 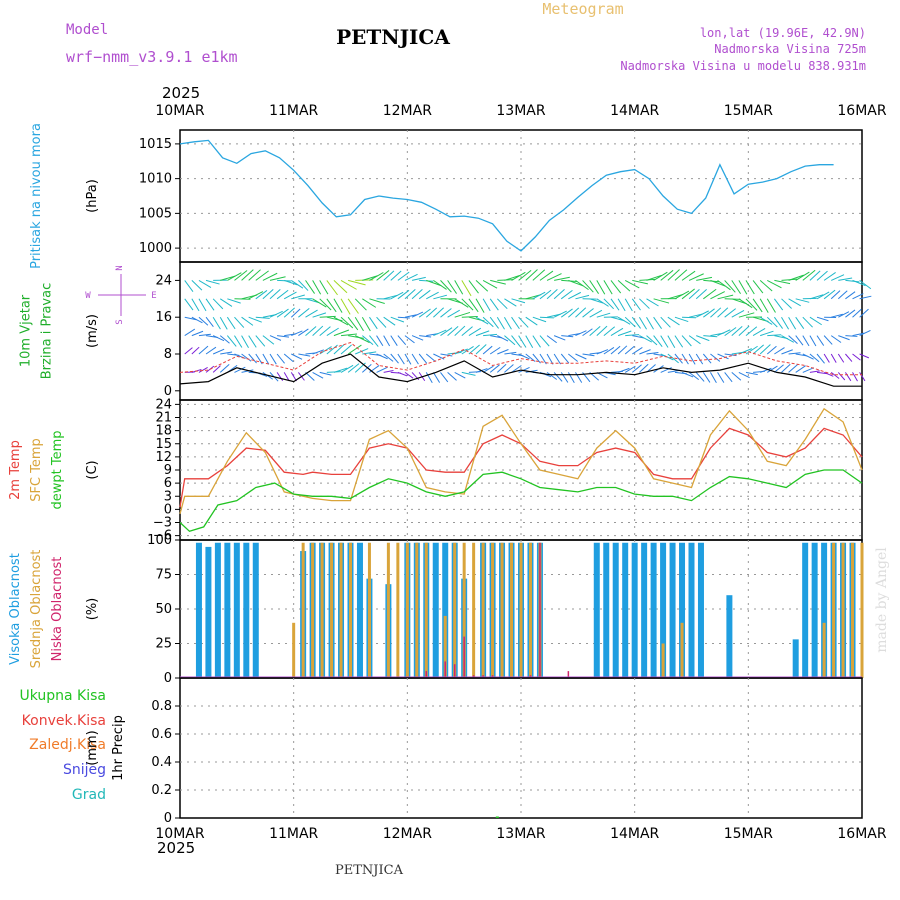 I want to click on time-tick-bottom-label: 10MAR, so click(x=179, y=834).